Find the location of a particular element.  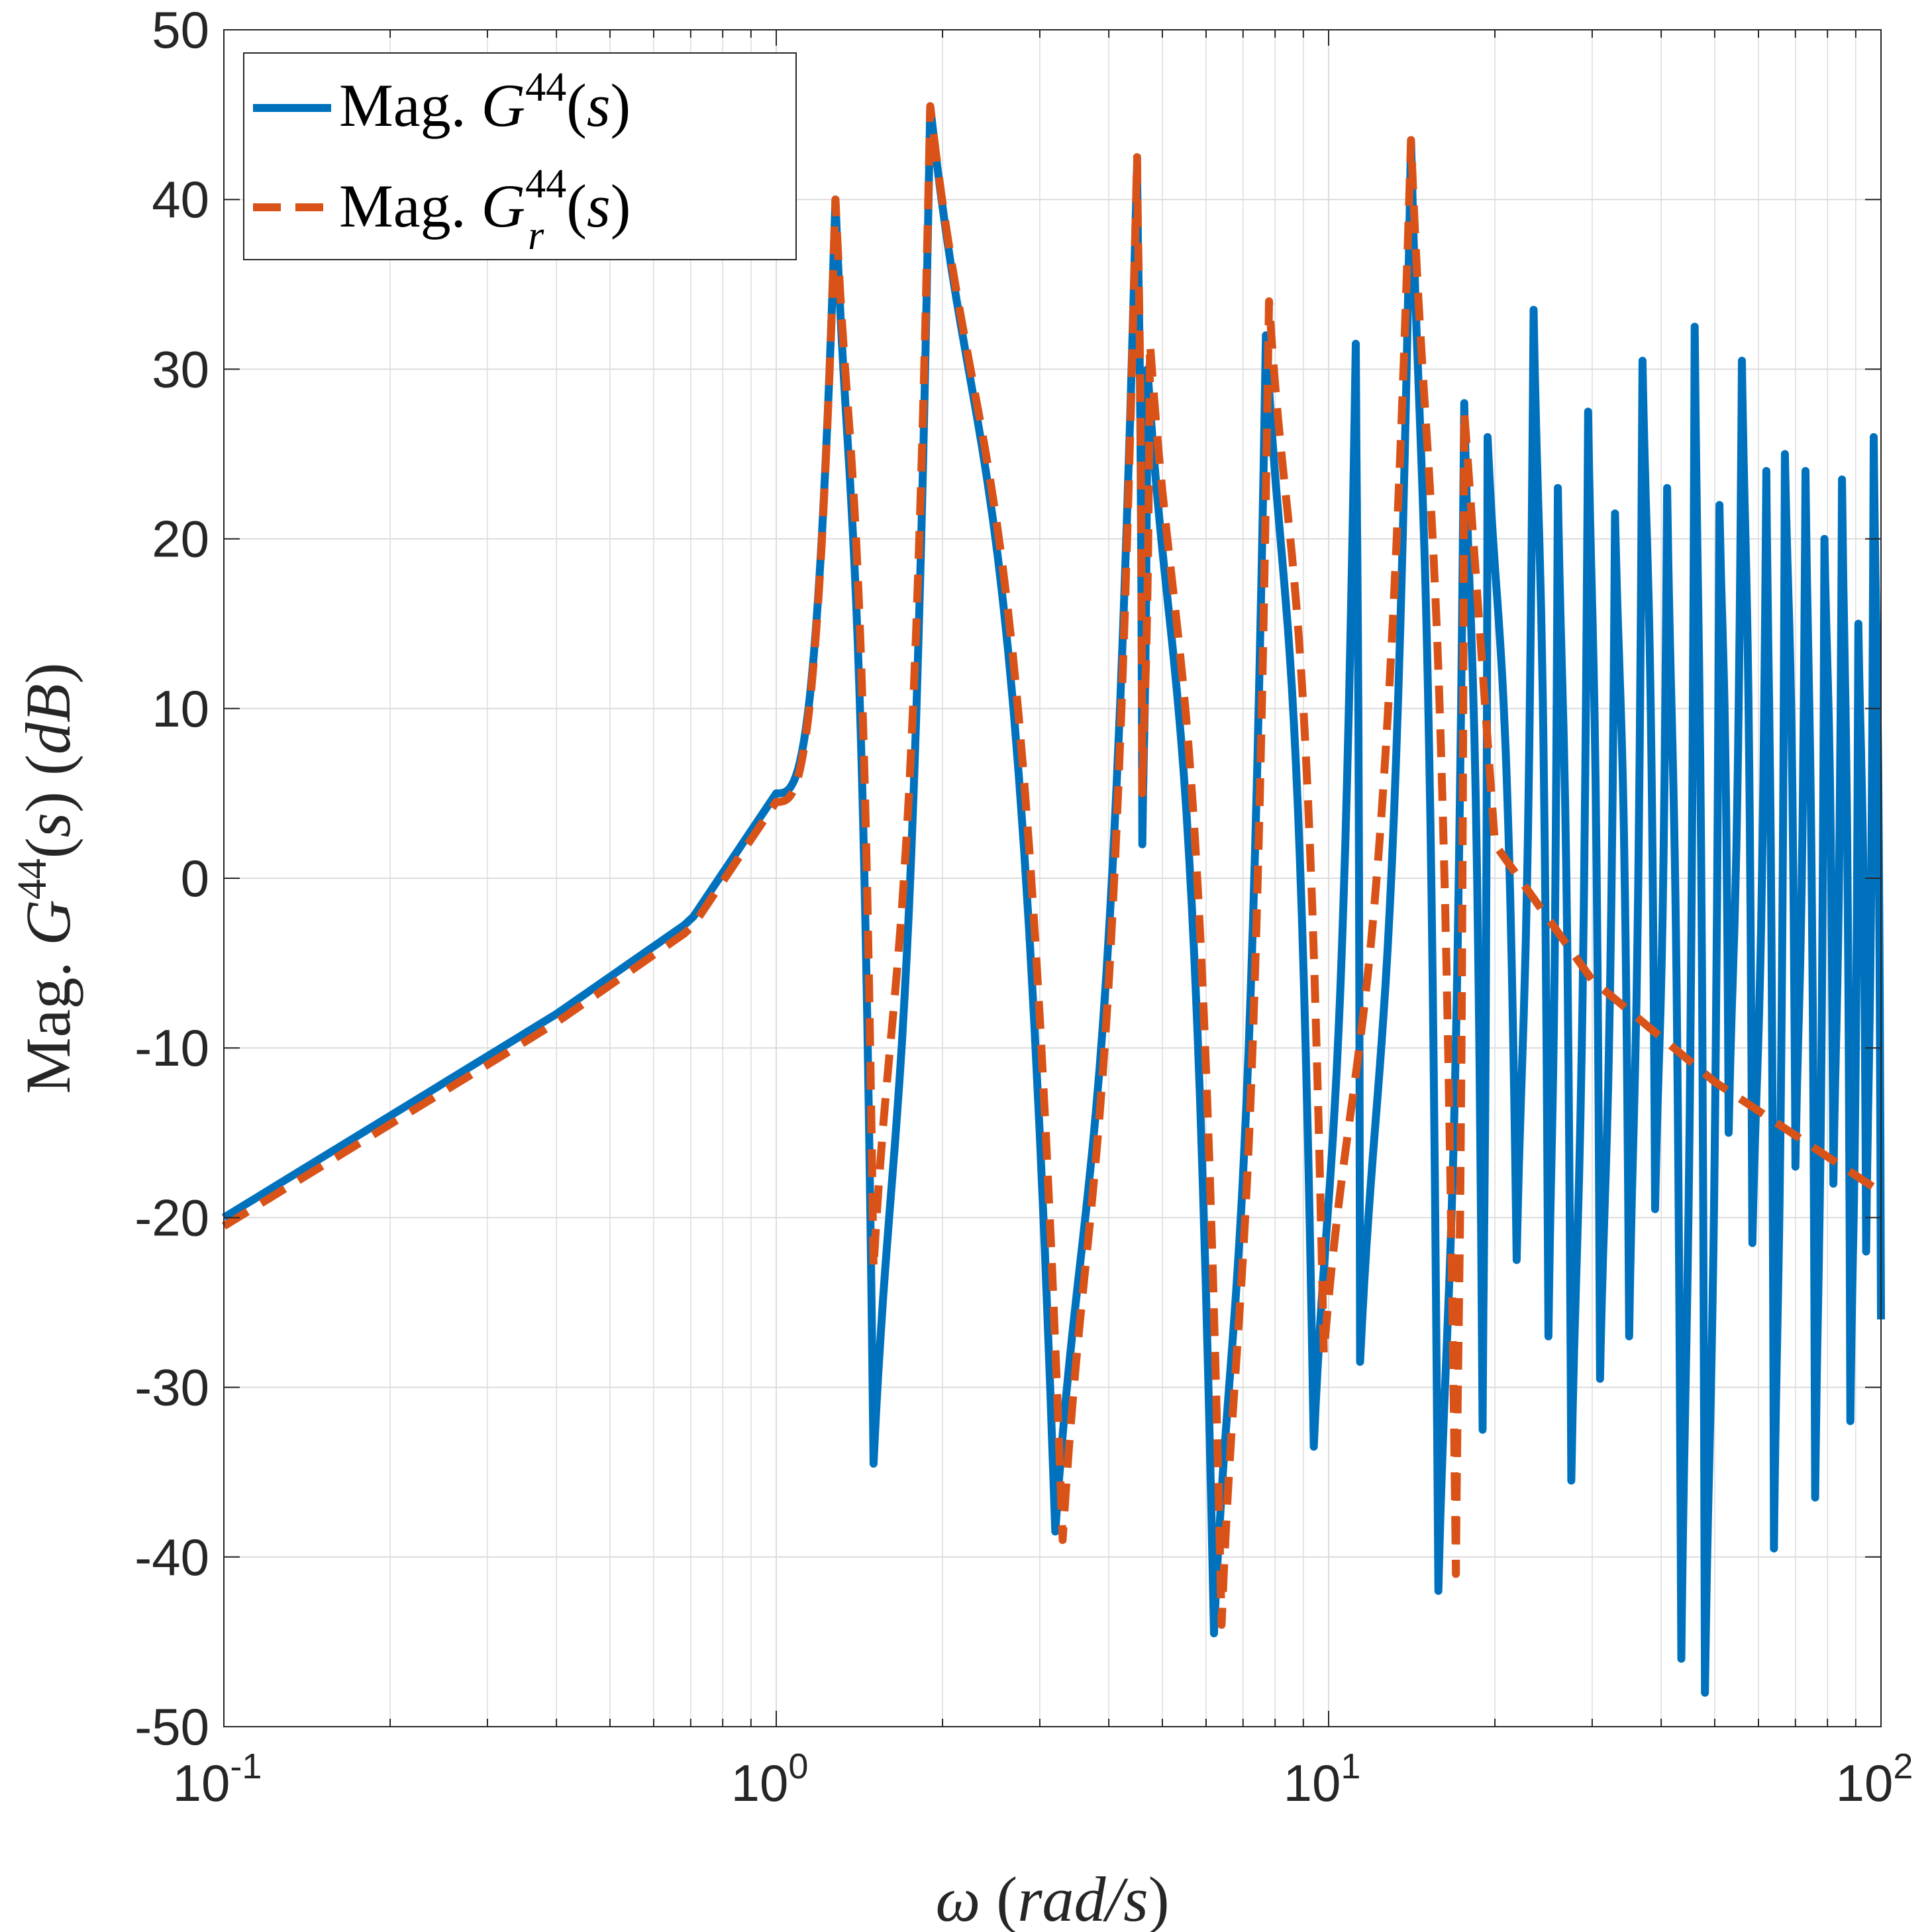

y-tick-label: 40 is located at coordinates (180, 199).